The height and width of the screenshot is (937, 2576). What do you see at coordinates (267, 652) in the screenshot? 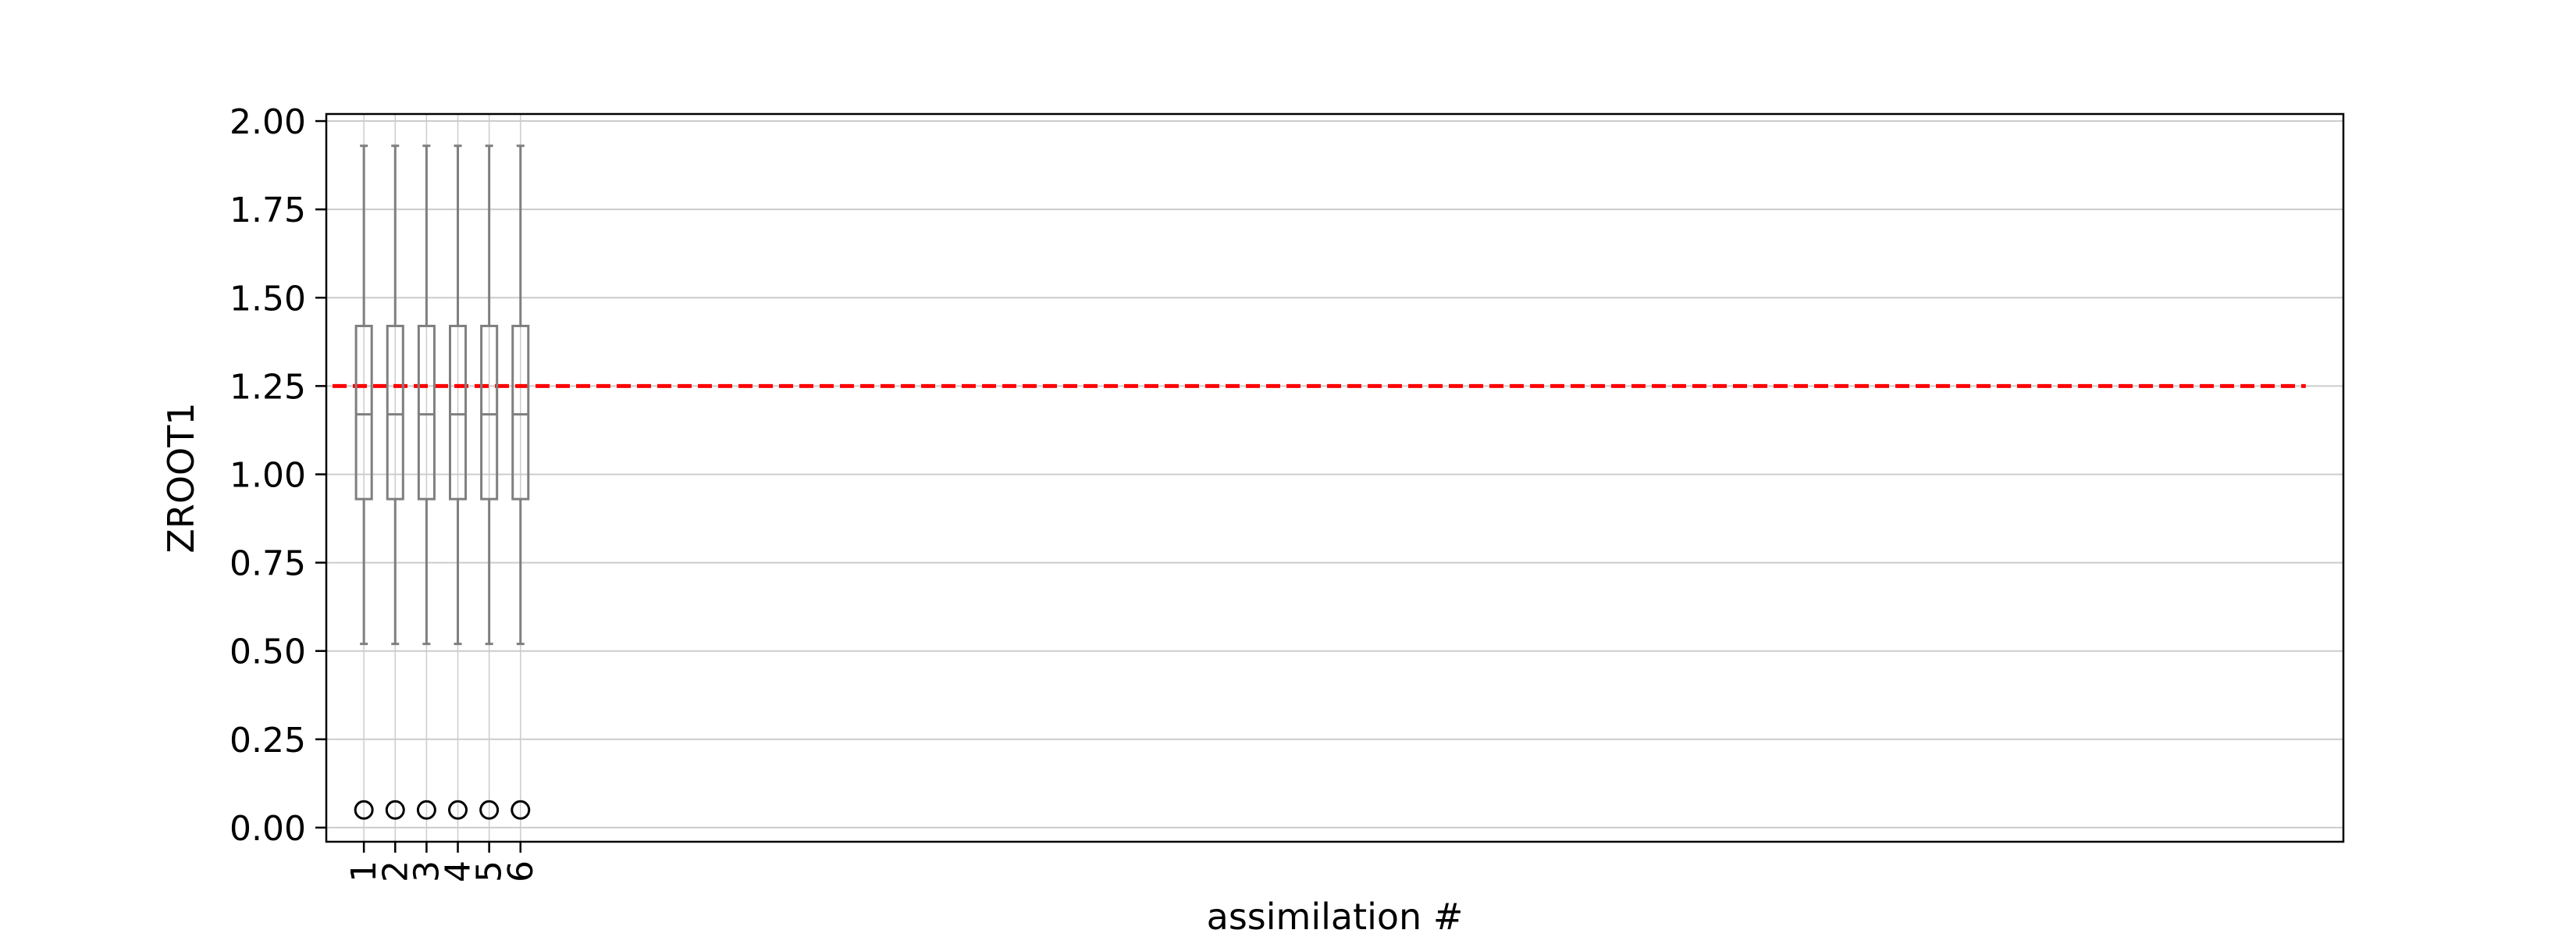
I see `y-tick-label: 0.50` at bounding box center [267, 652].